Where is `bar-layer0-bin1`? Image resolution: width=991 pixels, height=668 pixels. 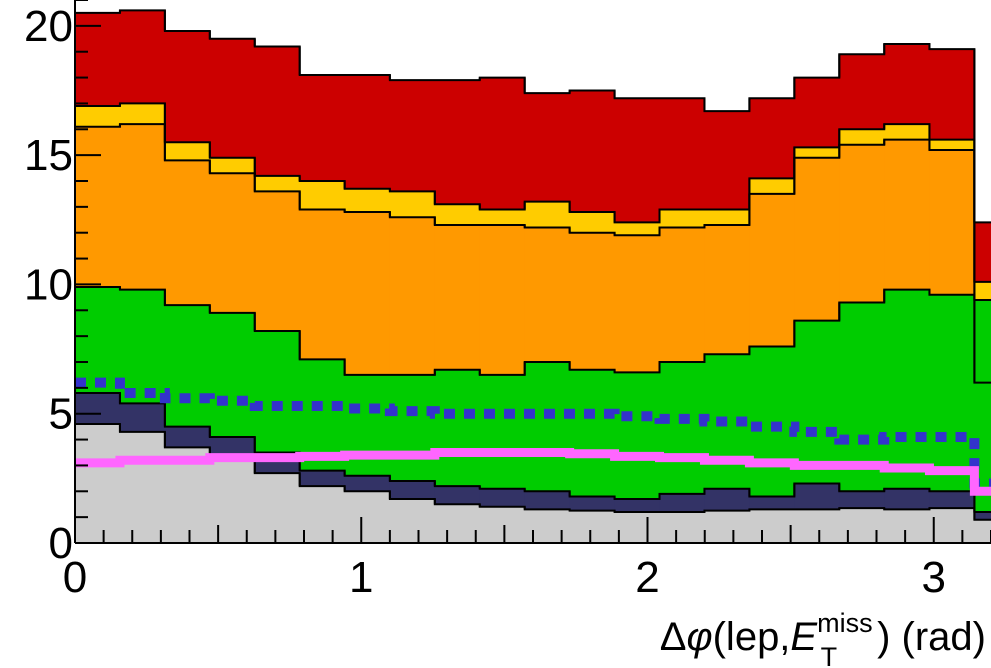
bar-layer0-bin1 is located at coordinates (142, 487).